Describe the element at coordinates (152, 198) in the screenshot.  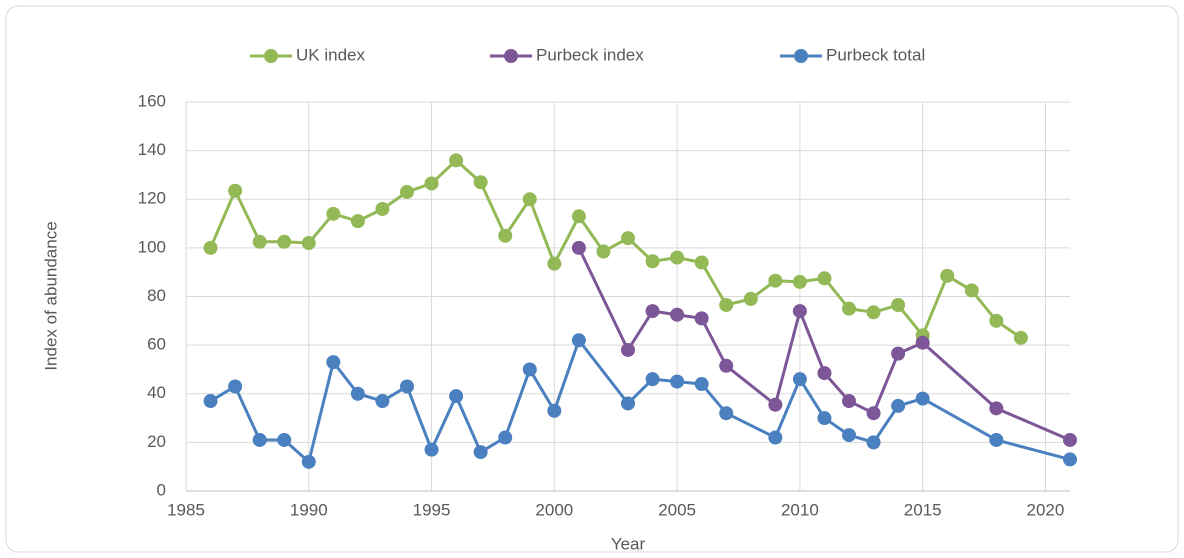
I see `y-tick-label: 120` at that location.